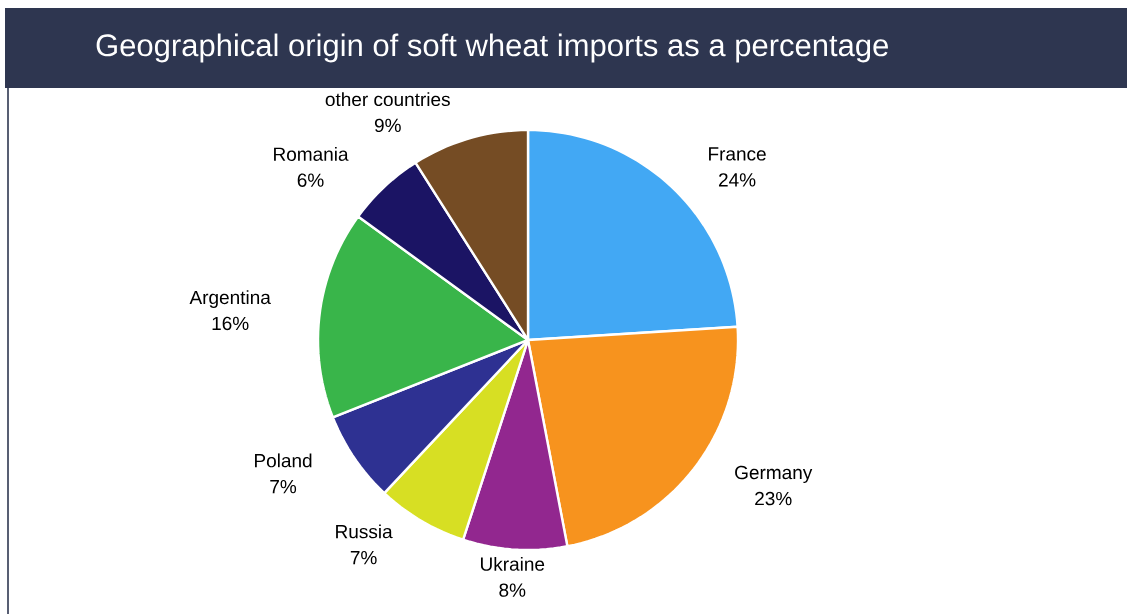 The image size is (1127, 615). What do you see at coordinates (737, 154) in the screenshot?
I see `slice-label: France` at bounding box center [737, 154].